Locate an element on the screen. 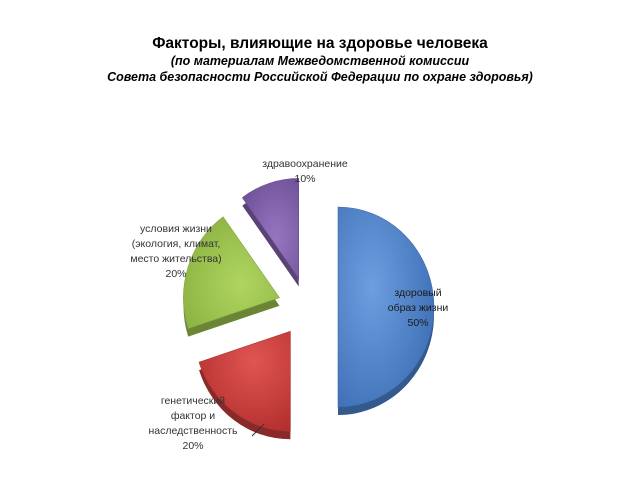 The width and height of the screenshot is (640, 480). pie-slice-face-healthcare is located at coordinates (270, 229).